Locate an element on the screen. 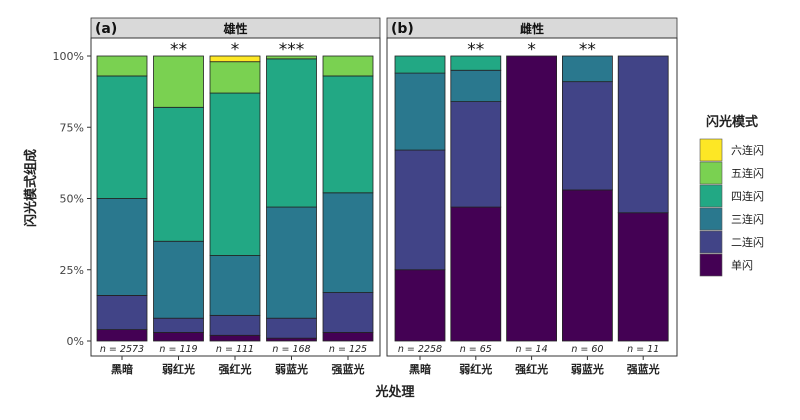  bar-segment-六连闪 is located at coordinates (235, 59).